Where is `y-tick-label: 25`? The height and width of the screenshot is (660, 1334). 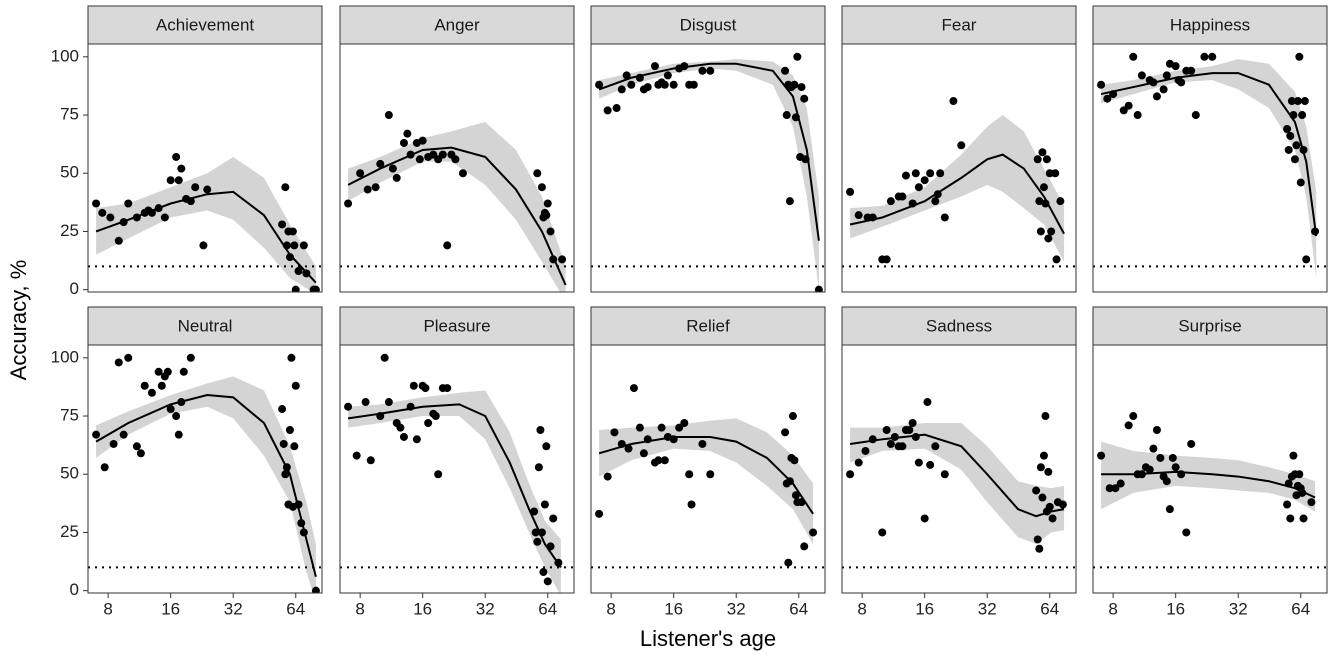 y-tick-label: 25 is located at coordinates (69, 531).